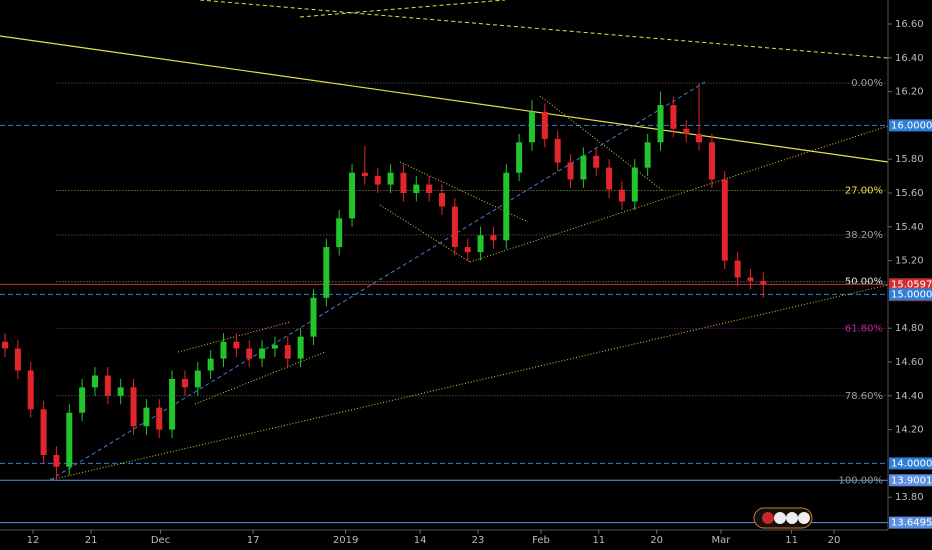 This screenshot has width=932, height=550. What do you see at coordinates (867, 83) in the screenshot?
I see `fib-label: 0.00%` at bounding box center [867, 83].